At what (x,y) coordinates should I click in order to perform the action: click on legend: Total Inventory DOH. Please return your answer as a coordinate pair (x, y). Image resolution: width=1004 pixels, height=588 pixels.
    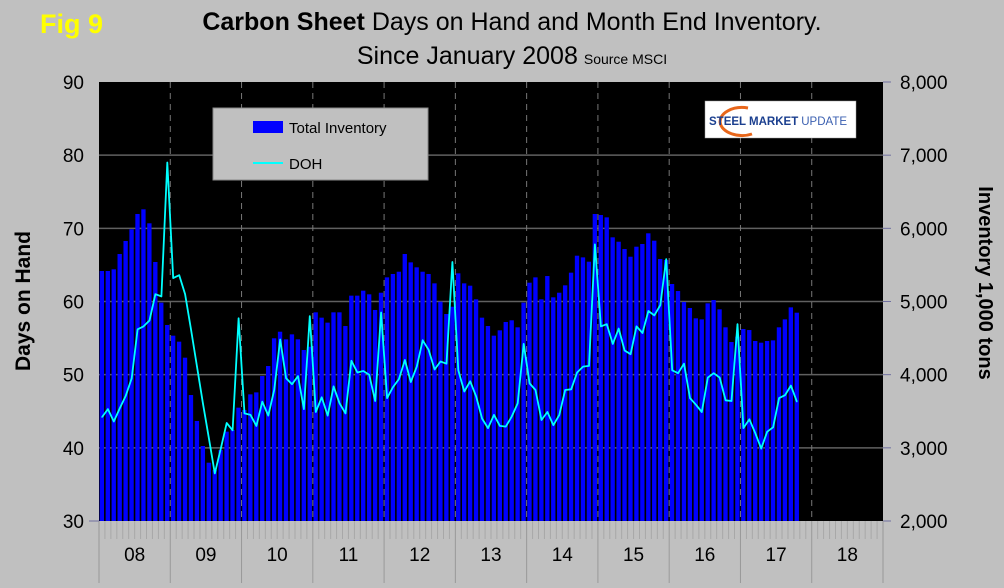
    Looking at the image, I should click on (320, 144).